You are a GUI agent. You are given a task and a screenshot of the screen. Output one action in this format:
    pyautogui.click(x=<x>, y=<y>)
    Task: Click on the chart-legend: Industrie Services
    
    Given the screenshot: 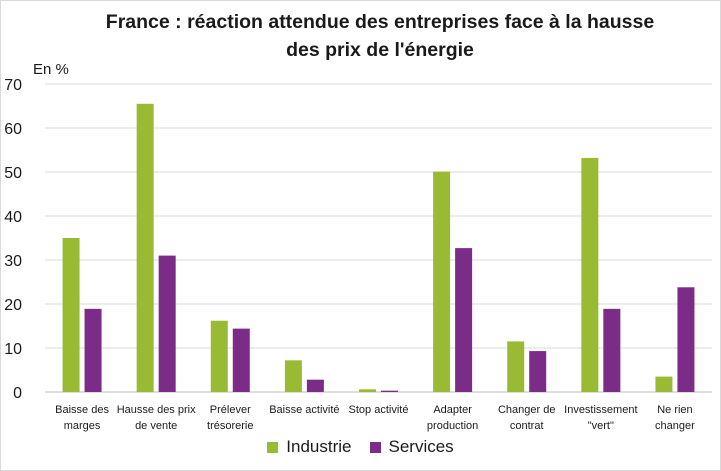 What is the action you would take?
    pyautogui.click(x=360, y=447)
    